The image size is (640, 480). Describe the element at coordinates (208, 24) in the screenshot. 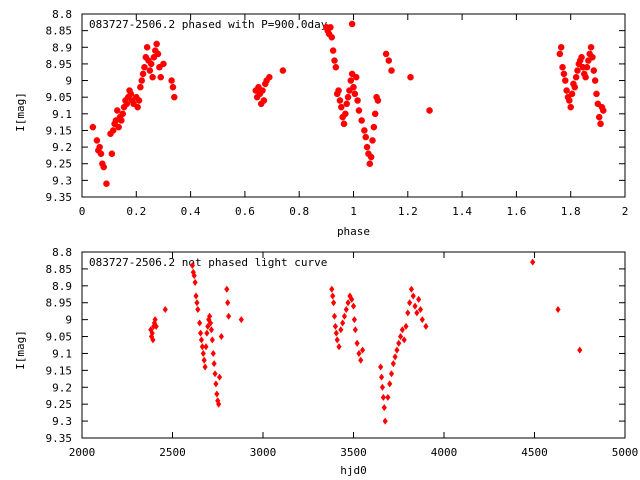

I see `chart-title: 083727-2506.2 phased with P=900.0day` at that location.